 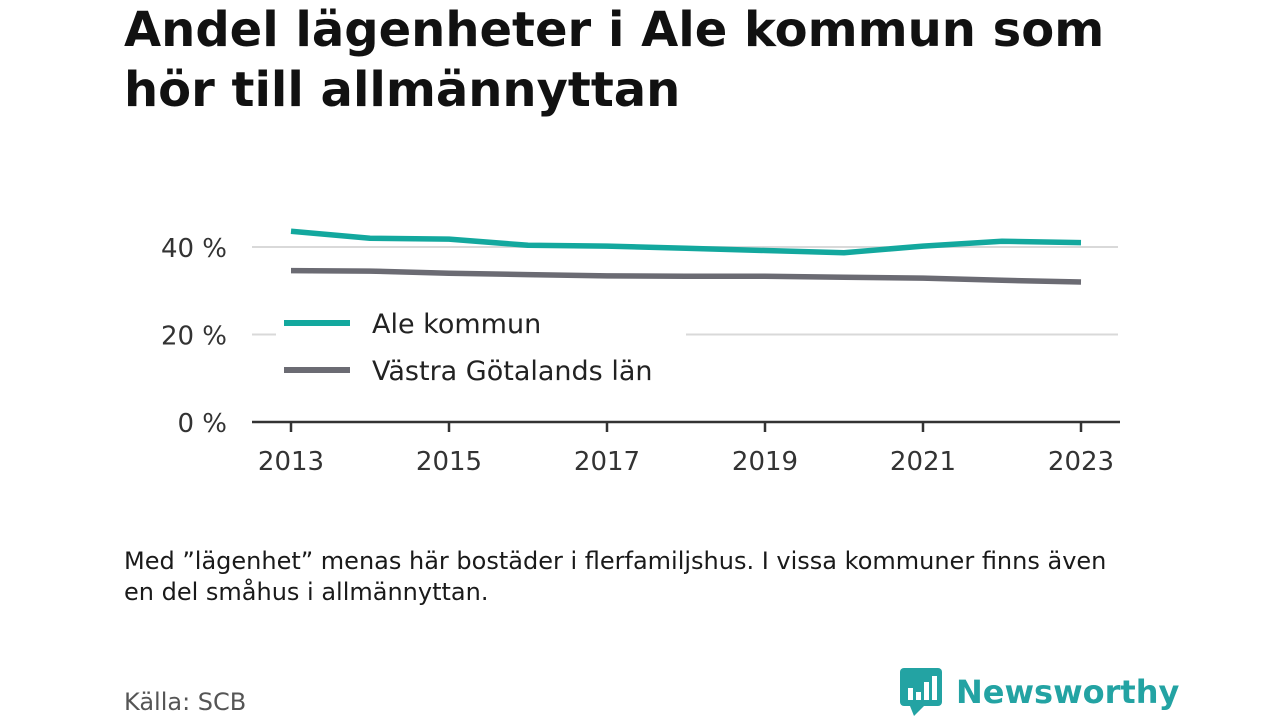 What do you see at coordinates (291, 462) in the screenshot?
I see `x-tick-label: 2013` at bounding box center [291, 462].